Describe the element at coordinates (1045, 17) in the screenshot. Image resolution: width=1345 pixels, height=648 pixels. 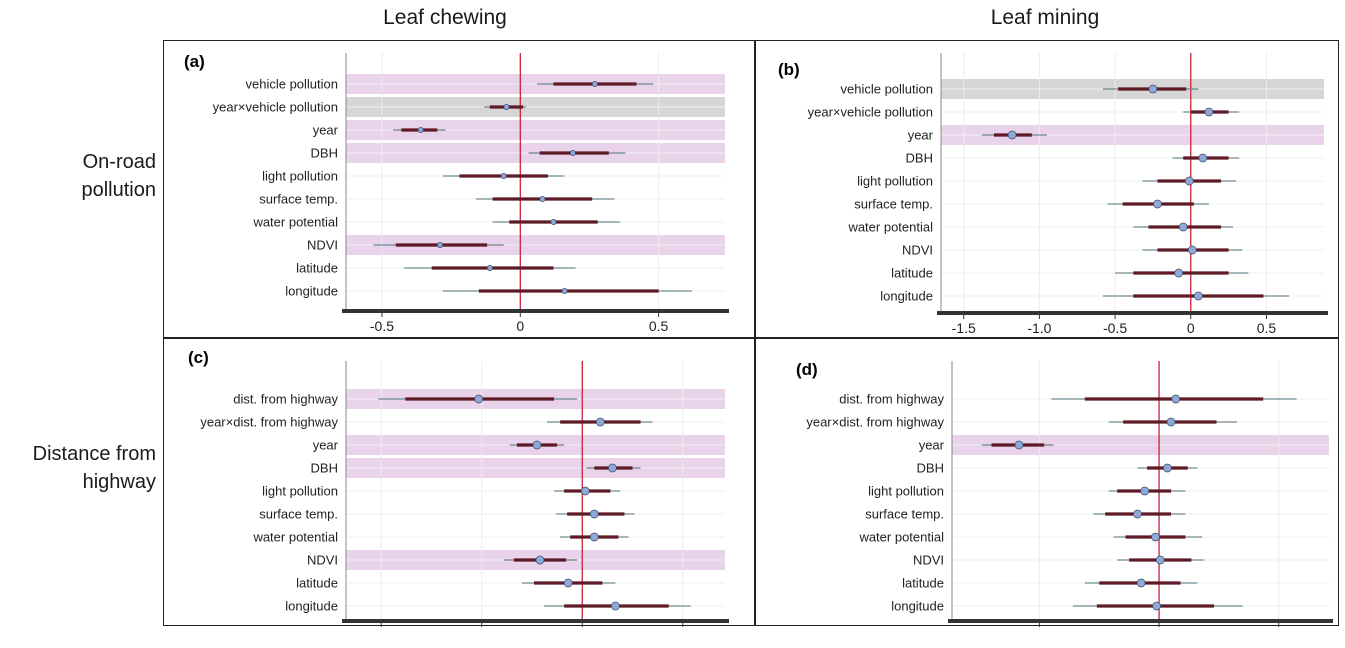
I see `column-title-leaf-mining: Leaf mining` at that location.